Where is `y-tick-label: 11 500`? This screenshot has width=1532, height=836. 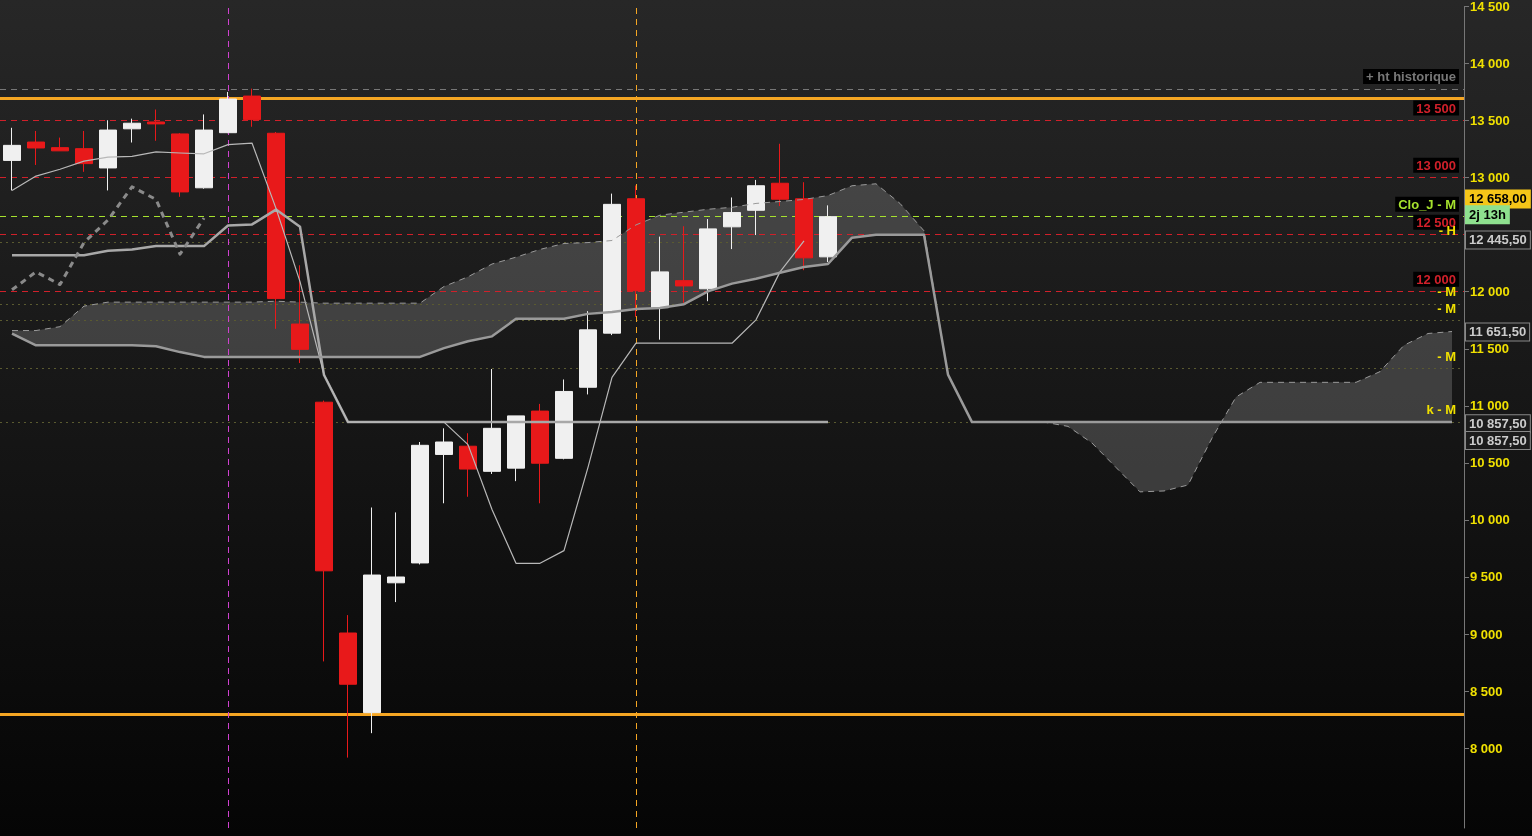 y-tick-label: 11 500 is located at coordinates (1490, 349).